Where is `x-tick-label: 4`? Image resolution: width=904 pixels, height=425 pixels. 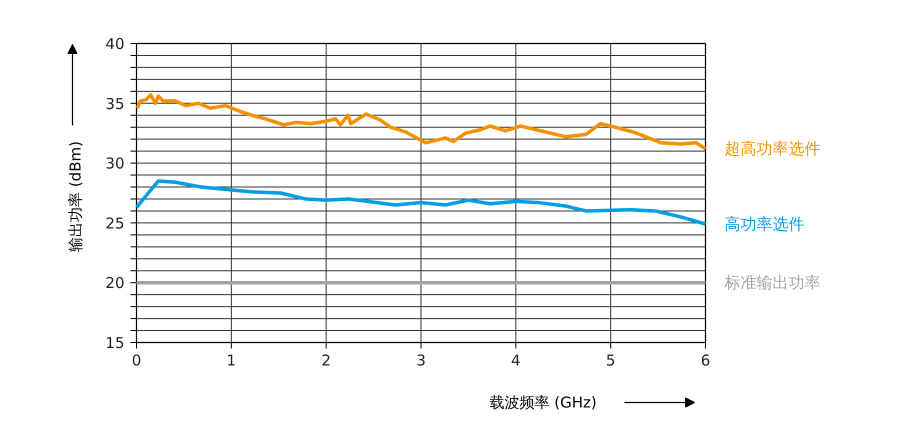
x-tick-label: 4 is located at coordinates (516, 361).